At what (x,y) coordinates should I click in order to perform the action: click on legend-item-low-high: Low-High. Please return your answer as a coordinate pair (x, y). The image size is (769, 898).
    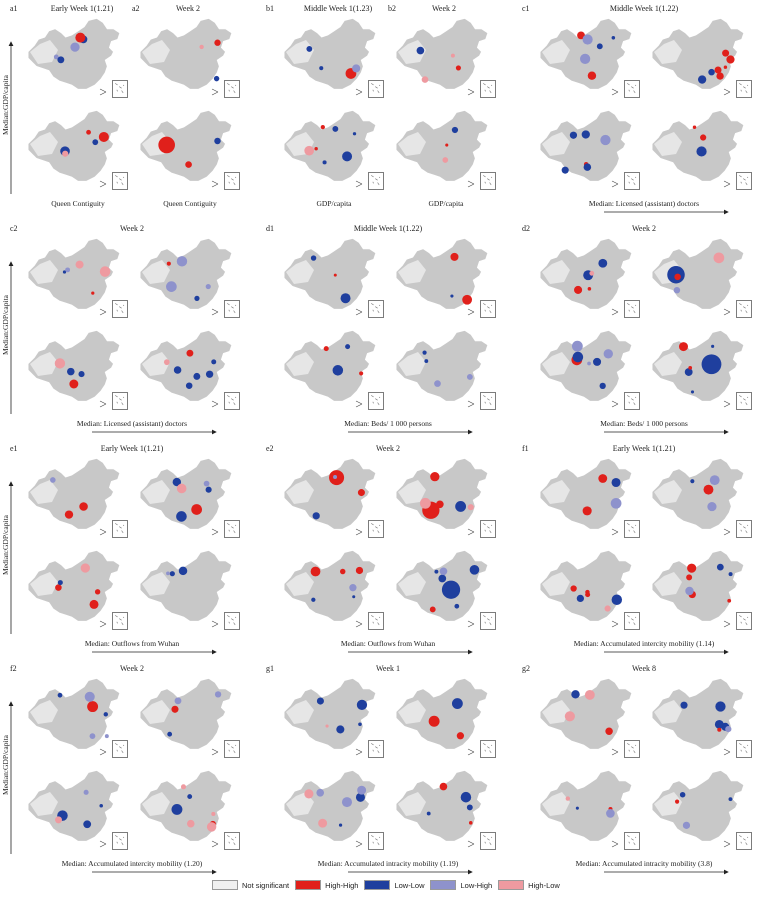
    Looking at the image, I should click on (461, 885).